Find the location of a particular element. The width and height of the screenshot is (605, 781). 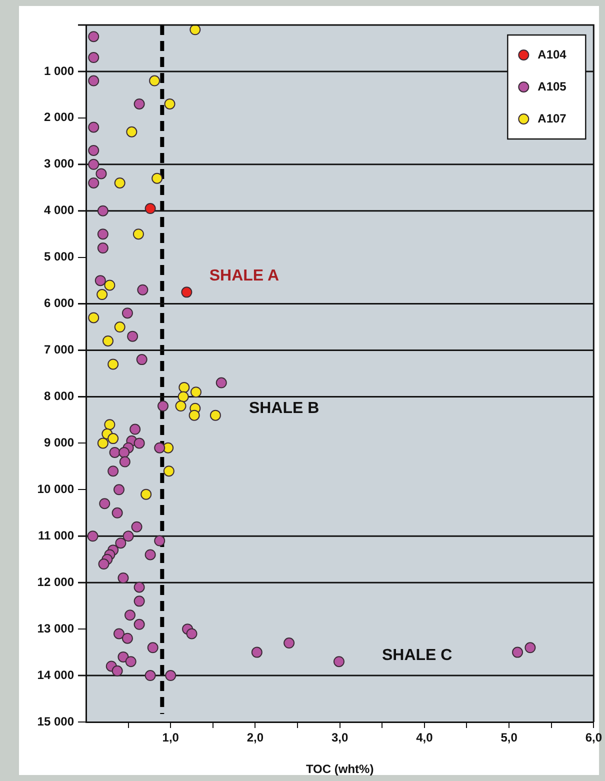

y-tick-label: 7 000 is located at coordinates (59, 349).